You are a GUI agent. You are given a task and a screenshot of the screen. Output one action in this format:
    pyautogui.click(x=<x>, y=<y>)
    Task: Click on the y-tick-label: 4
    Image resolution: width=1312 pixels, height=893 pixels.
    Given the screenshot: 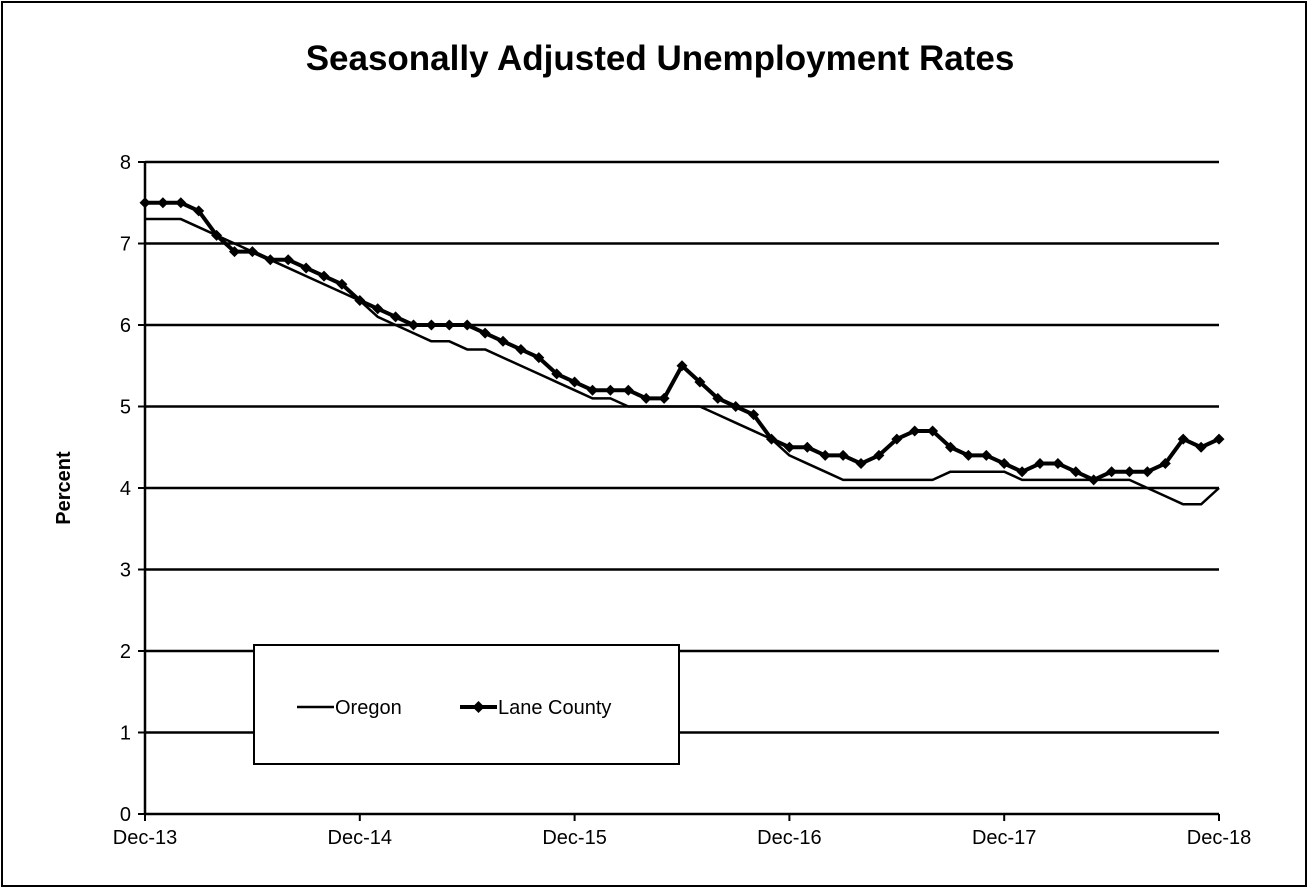 What is the action you would take?
    pyautogui.click(x=125, y=489)
    